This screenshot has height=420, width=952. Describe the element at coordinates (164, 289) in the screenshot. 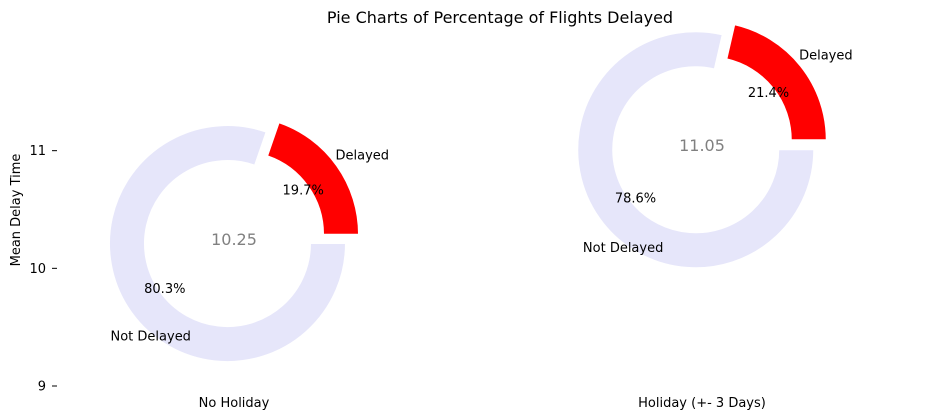

I see `pie-pct-label: 80.3%` at that location.